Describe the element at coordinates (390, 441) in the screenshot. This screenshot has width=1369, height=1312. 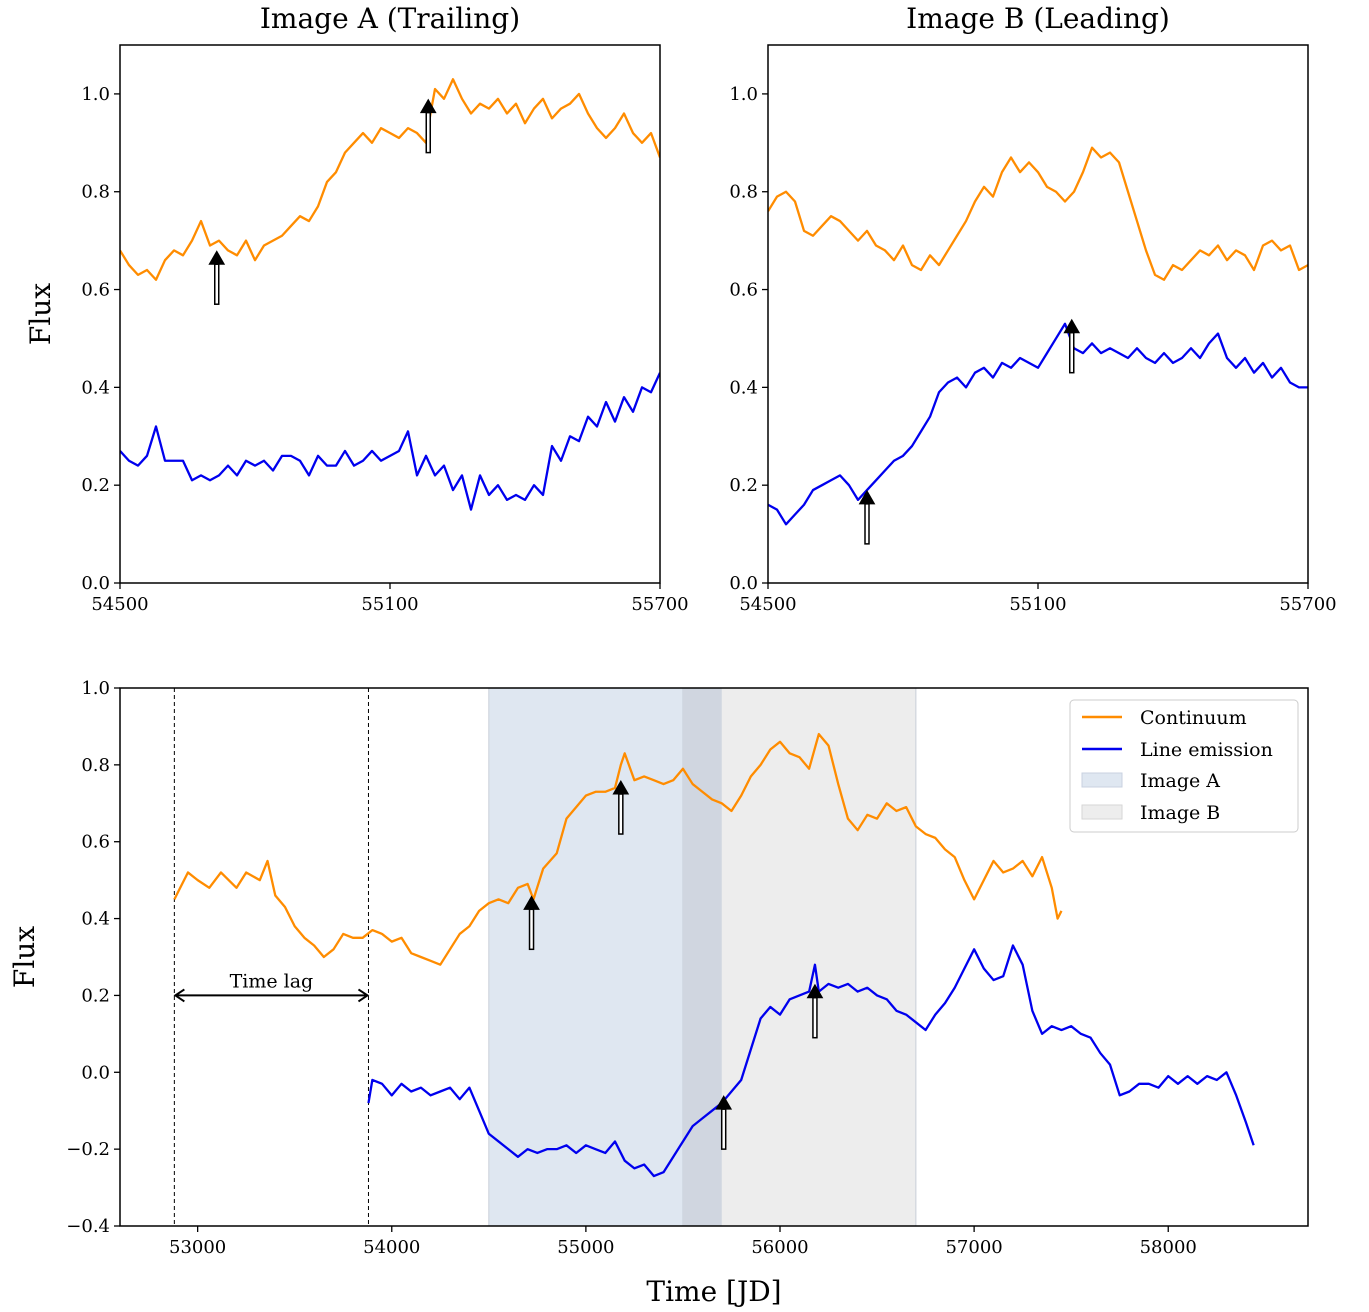
I see `panel-a-series-line-emission` at that location.